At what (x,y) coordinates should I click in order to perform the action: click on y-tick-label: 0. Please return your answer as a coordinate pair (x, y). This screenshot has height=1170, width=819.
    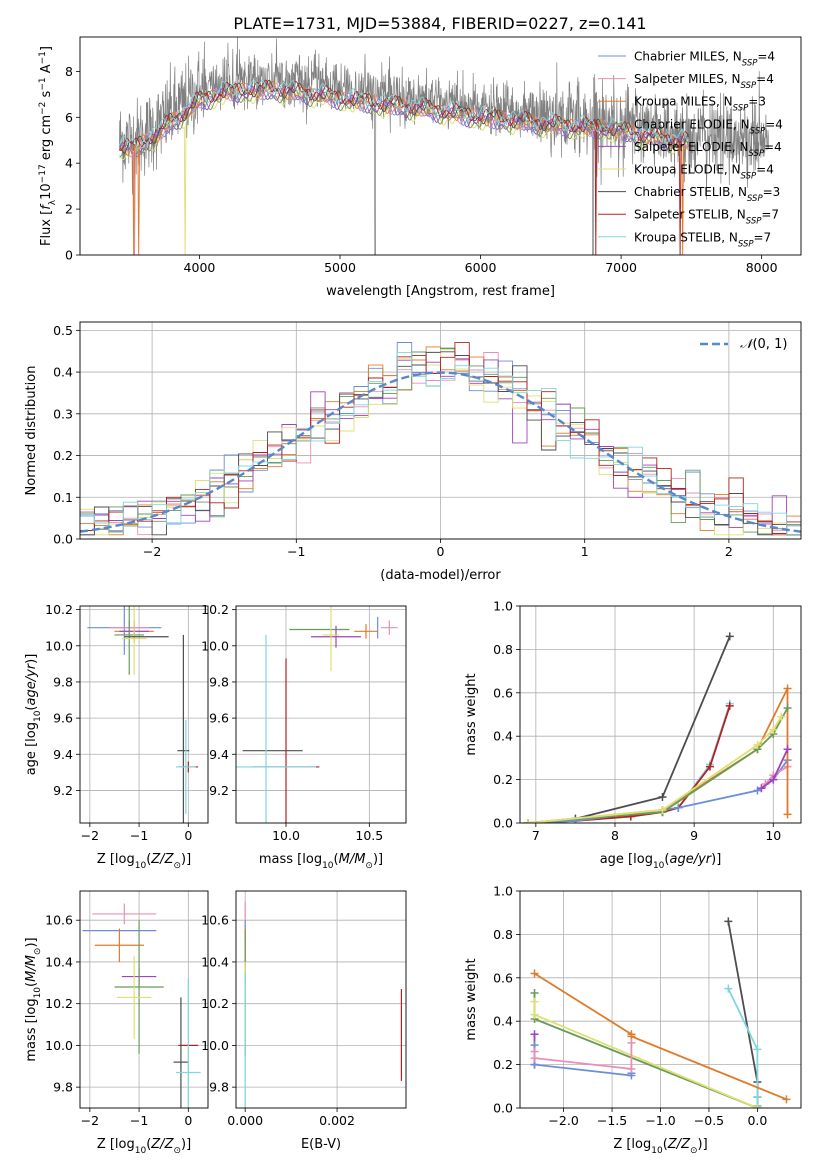
    Looking at the image, I should click on (69, 255).